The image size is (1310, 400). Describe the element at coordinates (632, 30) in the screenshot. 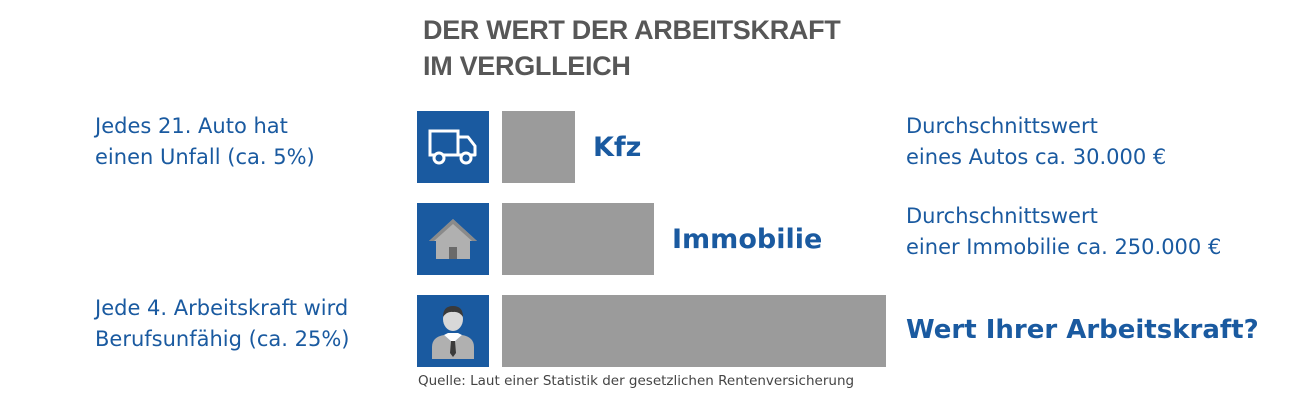

I see `chart-title-line-1: DER WERT DER ARBEITSKRAFT` at that location.